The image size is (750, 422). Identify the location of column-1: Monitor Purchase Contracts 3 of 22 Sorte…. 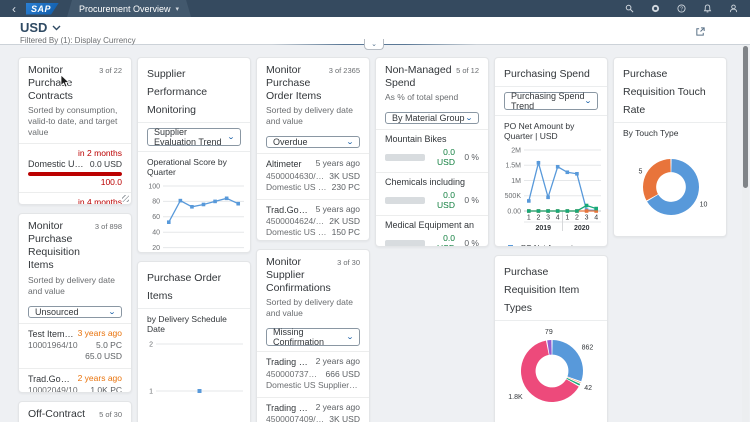
(75, 239).